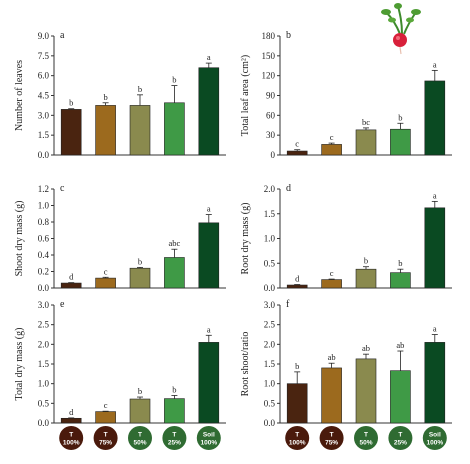  Describe the element at coordinates (269, 56) in the screenshot. I see `y-tick-label: 150` at that location.